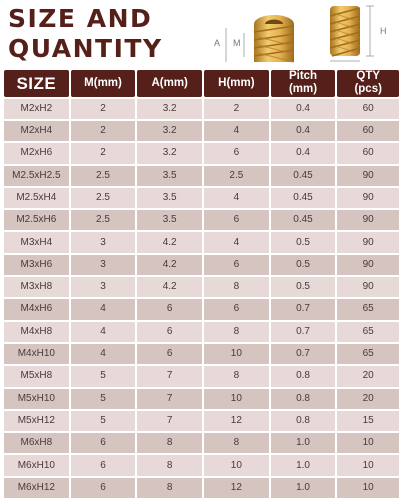 The image size is (400, 500). What do you see at coordinates (36, 354) in the screenshot?
I see `cell-size: M4xH10` at bounding box center [36, 354].